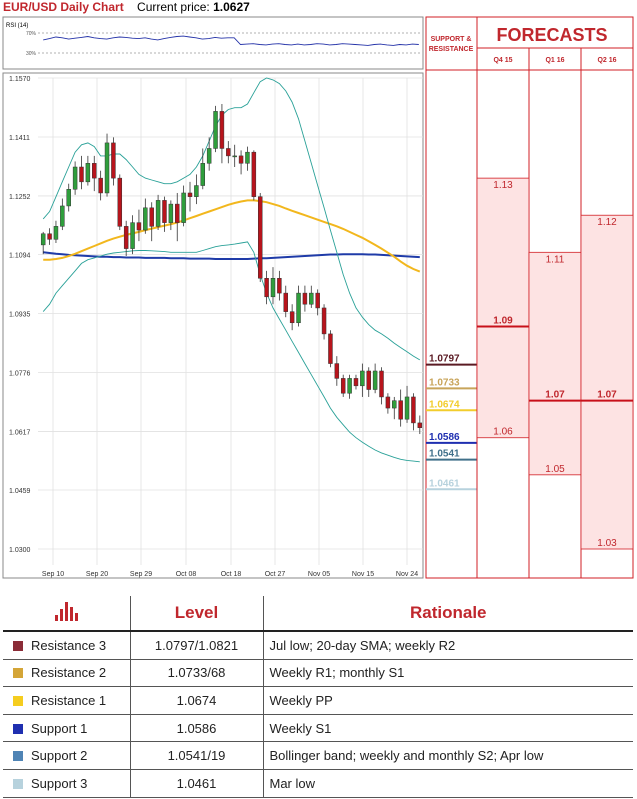  Describe the element at coordinates (607, 382) in the screenshot. I see `forecast-range-q2: 1.12 1.07 1.03` at that location.